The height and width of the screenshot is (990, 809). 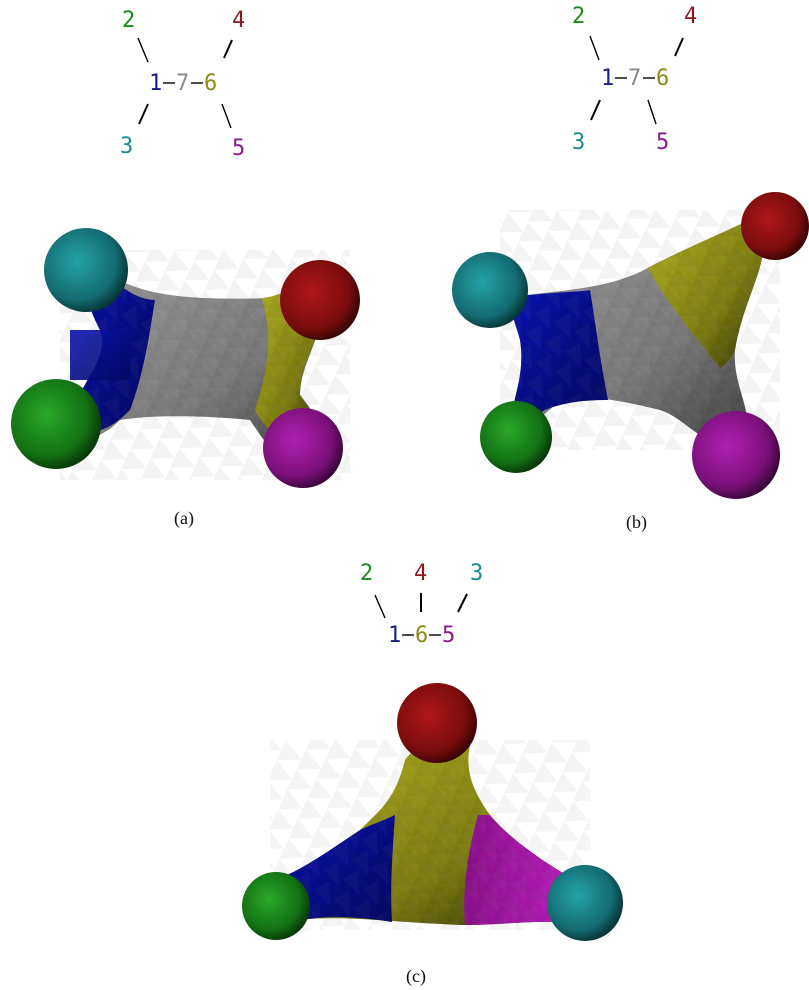 What do you see at coordinates (636, 522) in the screenshot?
I see `caption-b: (b)` at bounding box center [636, 522].